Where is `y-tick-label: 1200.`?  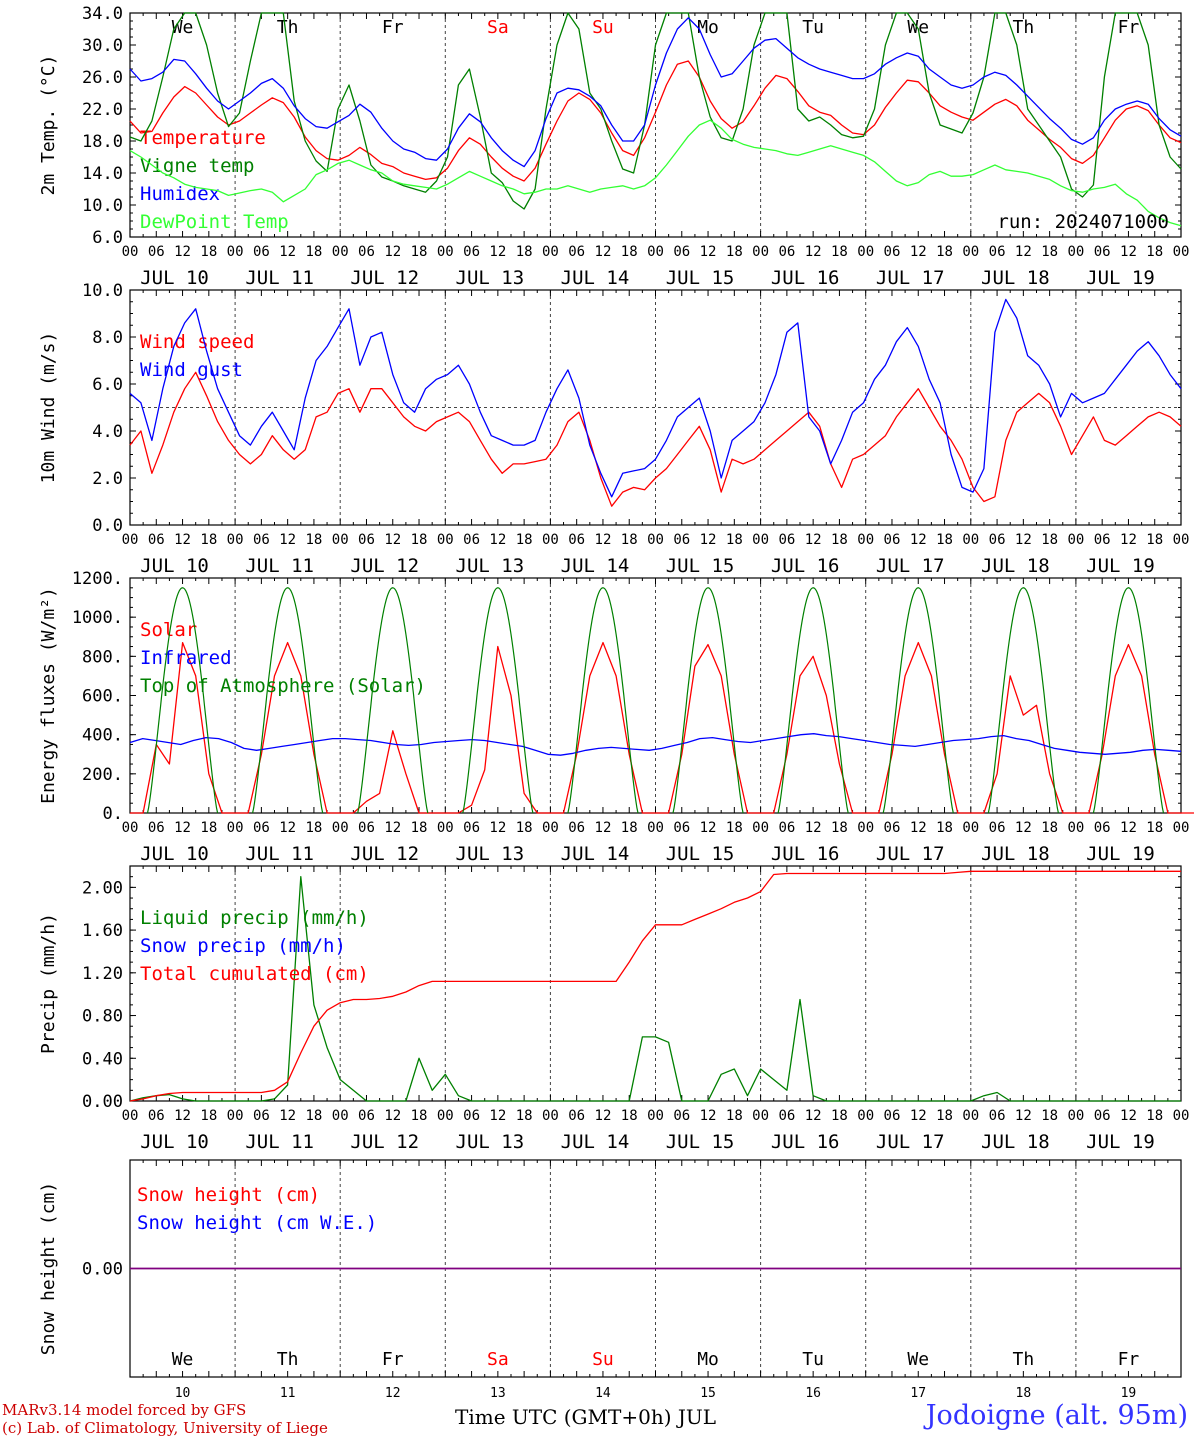
y-tick-label: 1200. is located at coordinates (97, 579).